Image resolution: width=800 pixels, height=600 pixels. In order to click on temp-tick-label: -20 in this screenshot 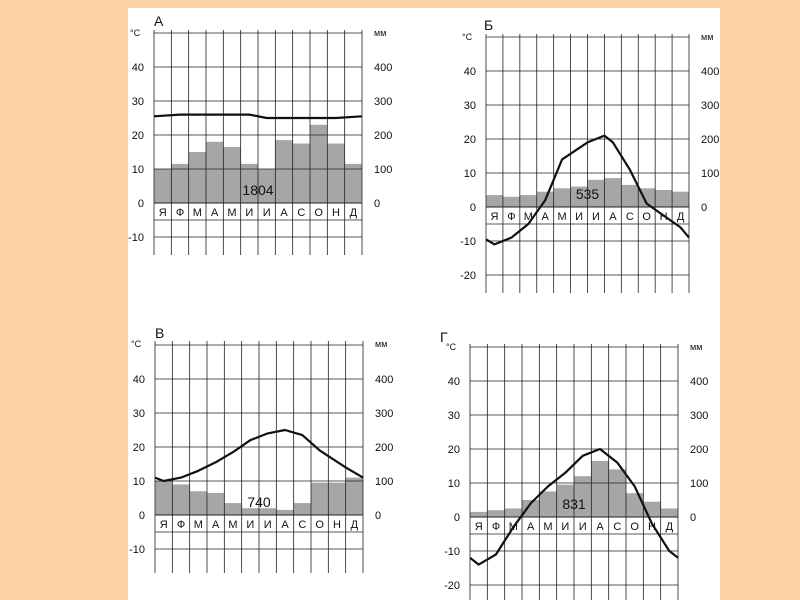, I will do `click(468, 276)`.